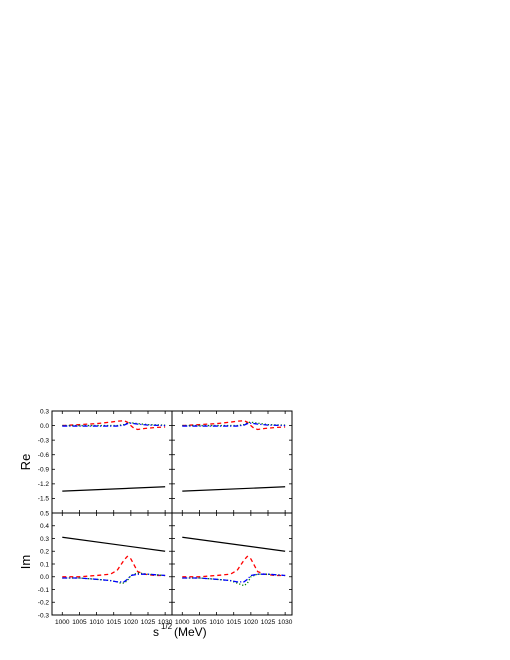 The width and height of the screenshot is (510, 660). What do you see at coordinates (44, 526) in the screenshot?
I see `y-tick-label: 0.4` at bounding box center [44, 526].